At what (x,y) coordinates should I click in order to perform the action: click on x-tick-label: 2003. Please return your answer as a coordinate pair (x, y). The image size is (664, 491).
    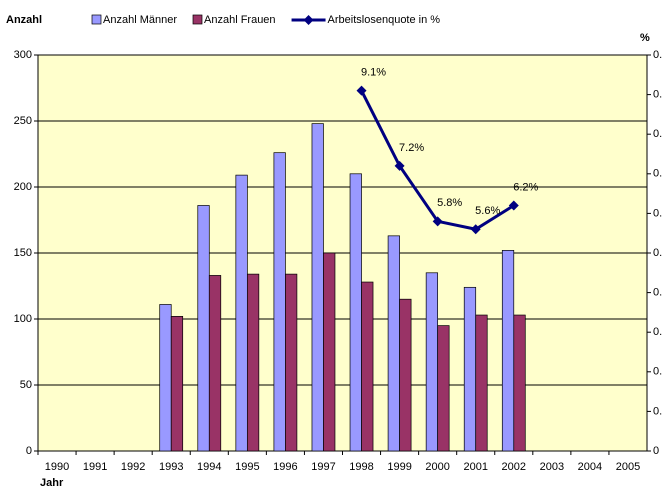
    Looking at the image, I should click on (552, 467).